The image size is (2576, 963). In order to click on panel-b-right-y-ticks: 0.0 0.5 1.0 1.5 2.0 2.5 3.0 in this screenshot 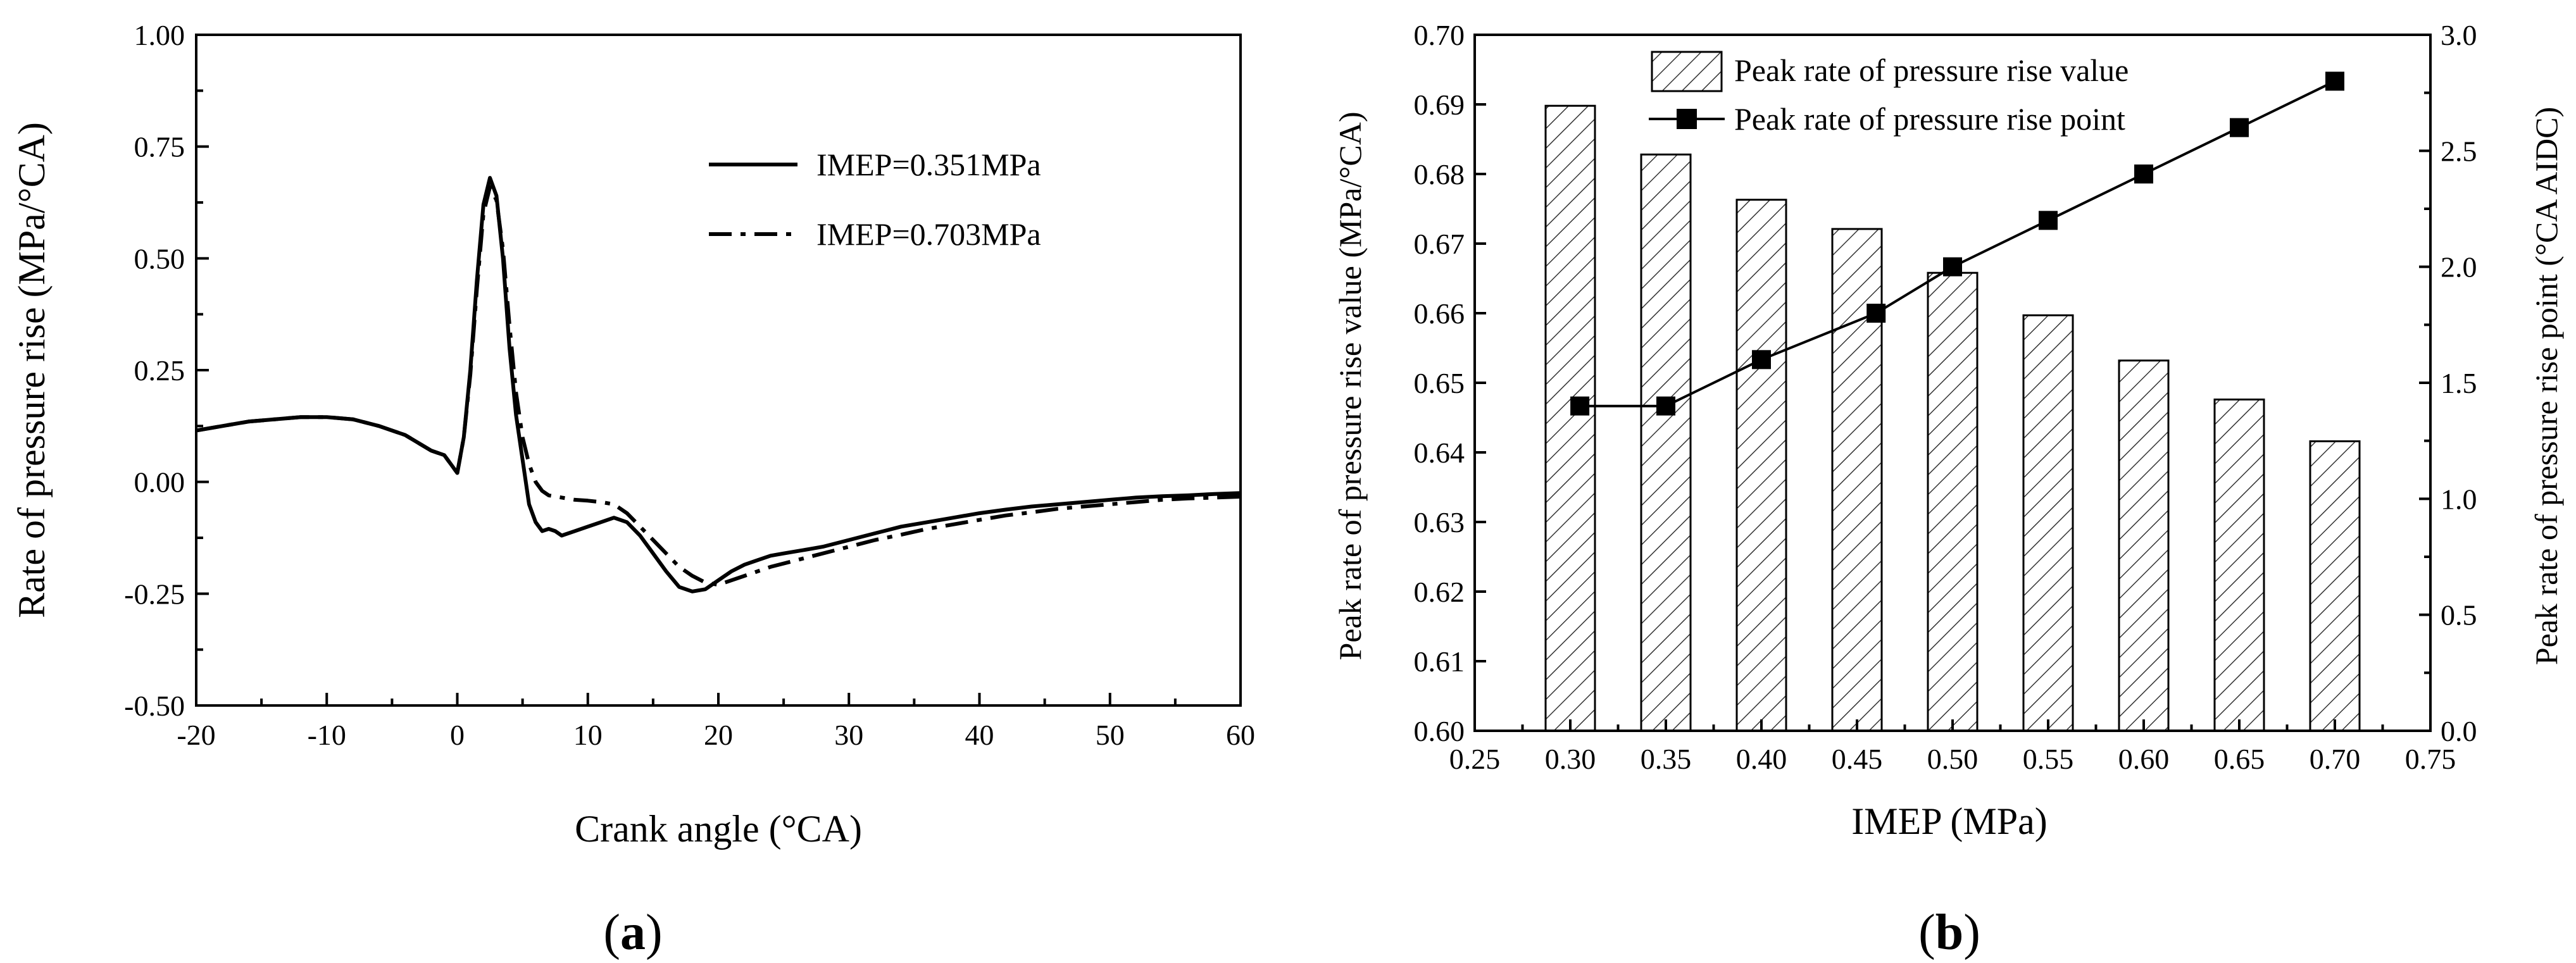, I will do `click(2448, 383)`.